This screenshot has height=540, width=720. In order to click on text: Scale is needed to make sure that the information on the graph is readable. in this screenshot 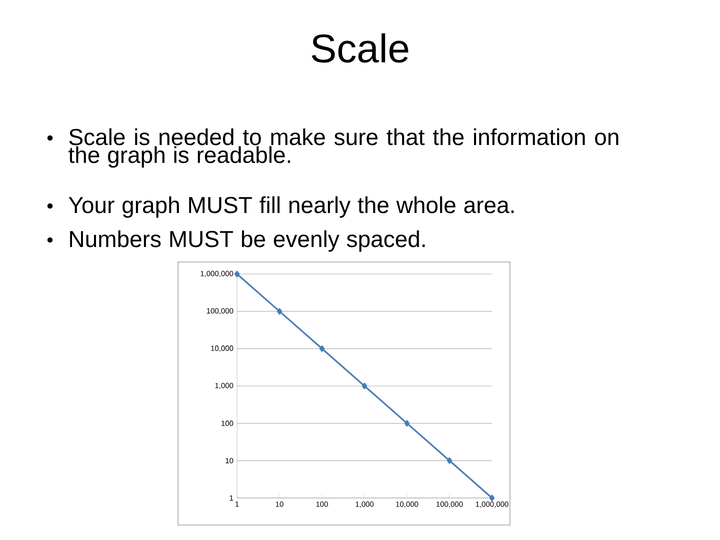, I will do `click(343, 148)`.